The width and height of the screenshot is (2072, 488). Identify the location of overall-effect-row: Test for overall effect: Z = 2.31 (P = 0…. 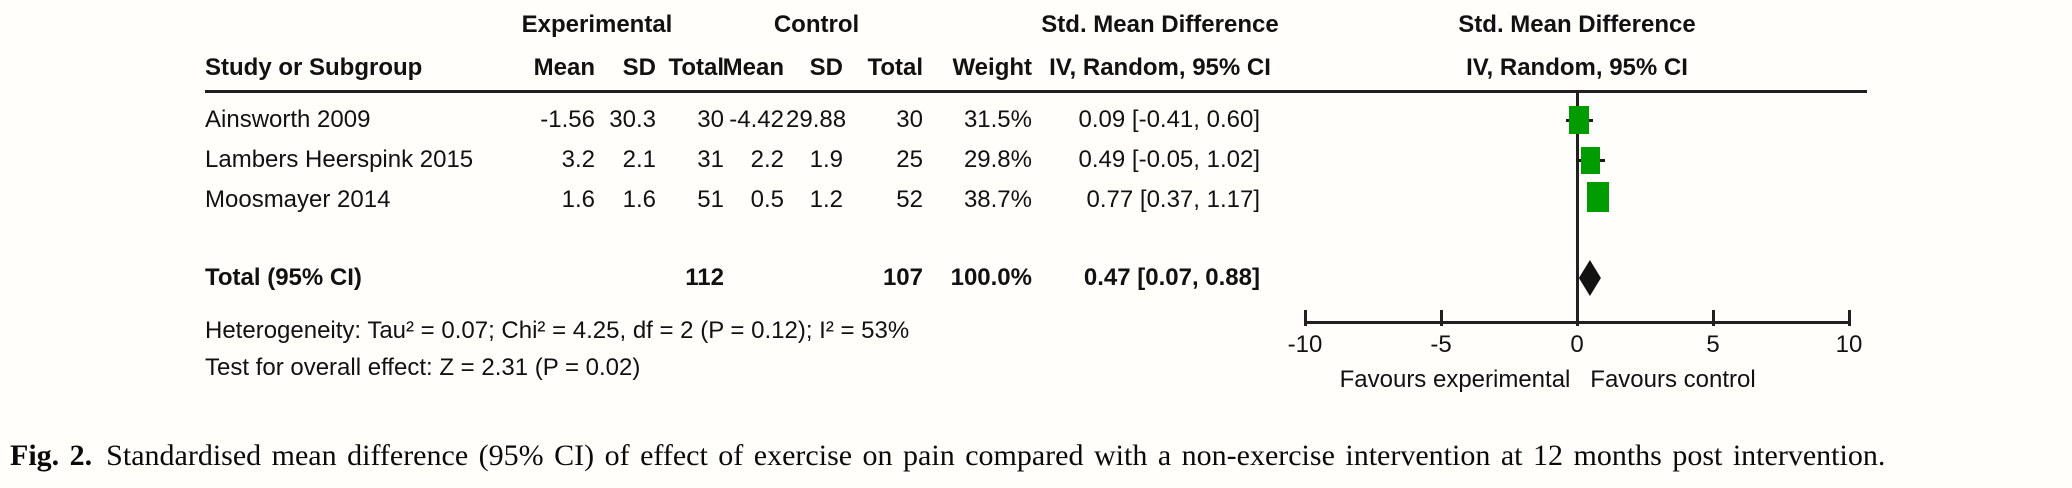
(1036, 368).